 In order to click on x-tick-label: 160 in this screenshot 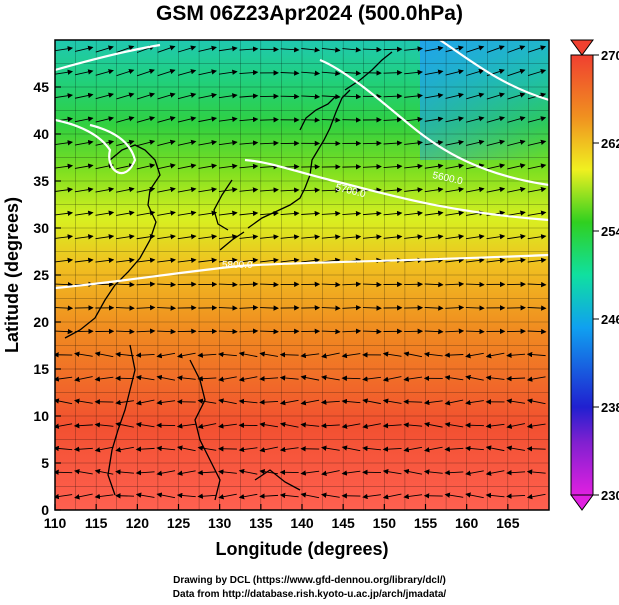, I will do `click(467, 523)`.